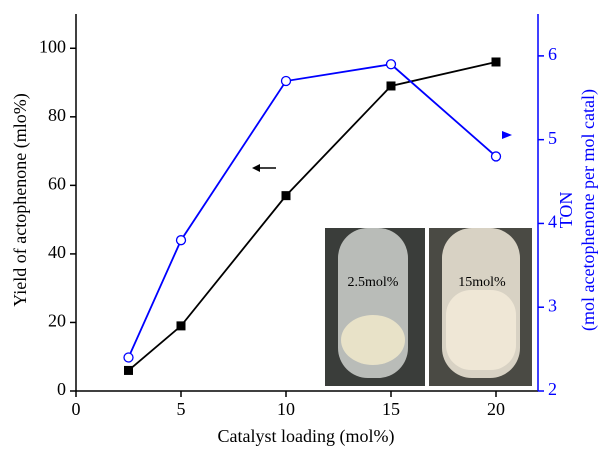  I want to click on inset-photo, so click(428, 307).